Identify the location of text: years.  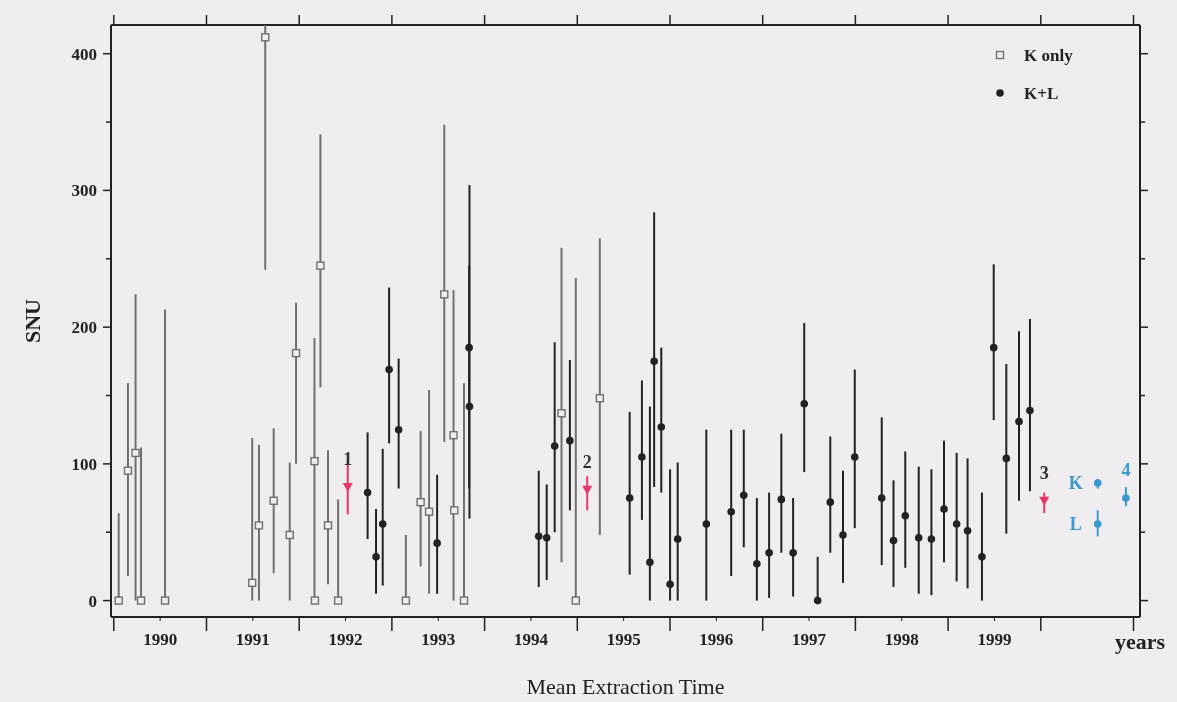
(1140, 641).